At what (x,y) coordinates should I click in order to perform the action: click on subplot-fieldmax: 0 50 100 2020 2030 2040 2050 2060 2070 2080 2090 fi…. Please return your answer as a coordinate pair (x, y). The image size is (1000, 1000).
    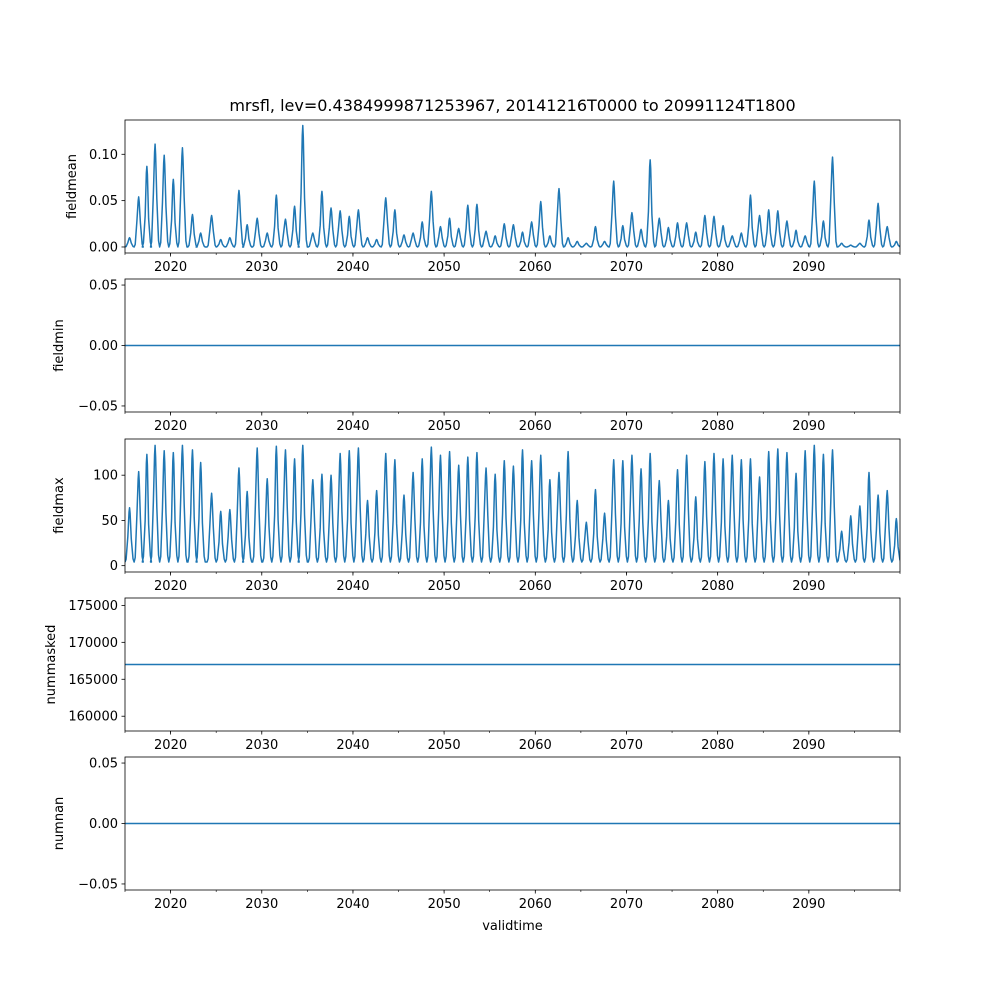
    Looking at the image, I should click on (476, 516).